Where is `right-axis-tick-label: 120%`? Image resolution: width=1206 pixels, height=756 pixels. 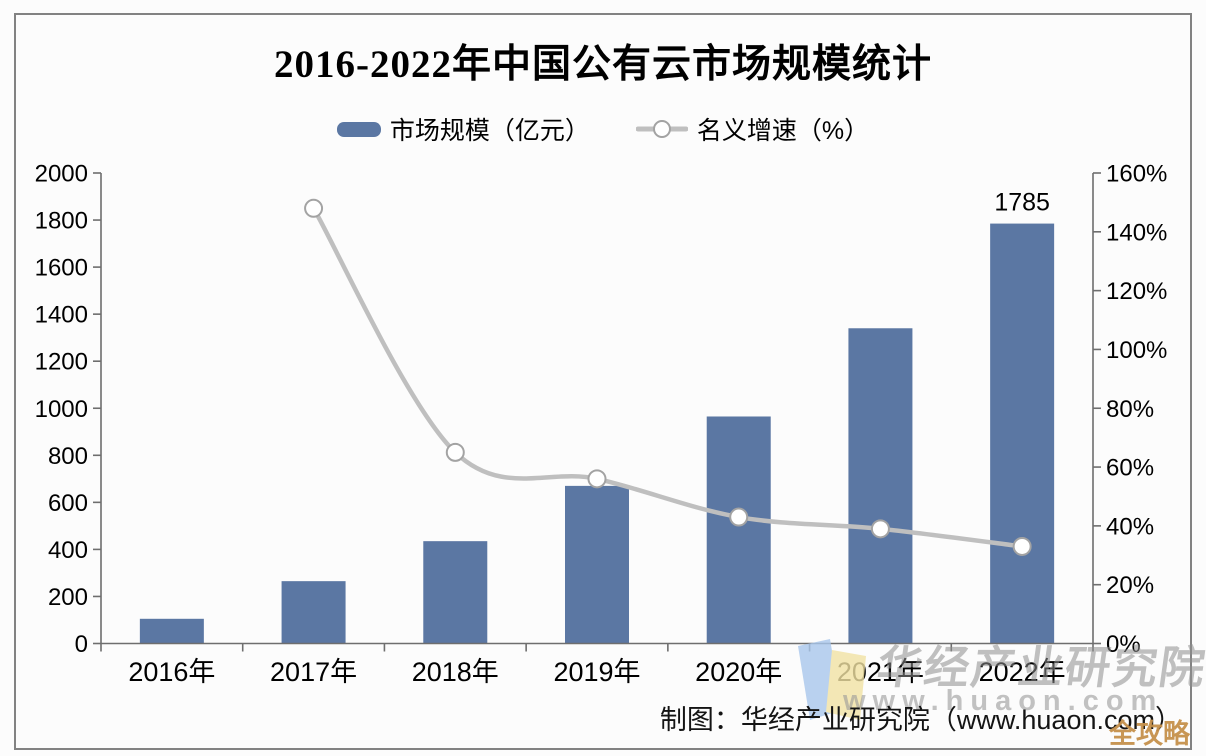 right-axis-tick-label: 120% is located at coordinates (1136, 291).